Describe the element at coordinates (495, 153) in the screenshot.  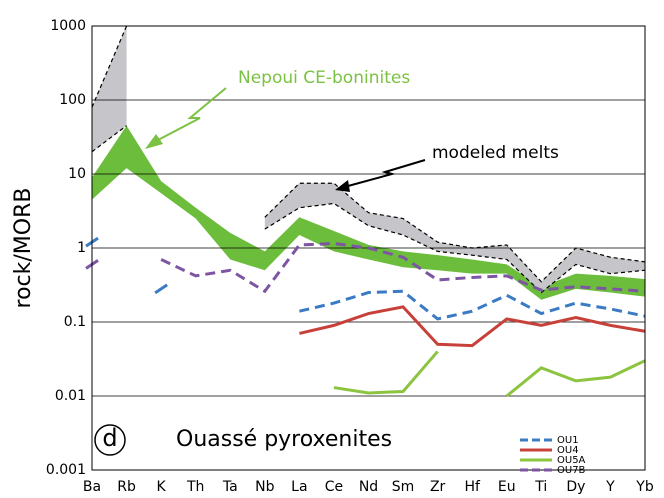
I see `band-label: modeled melts` at that location.